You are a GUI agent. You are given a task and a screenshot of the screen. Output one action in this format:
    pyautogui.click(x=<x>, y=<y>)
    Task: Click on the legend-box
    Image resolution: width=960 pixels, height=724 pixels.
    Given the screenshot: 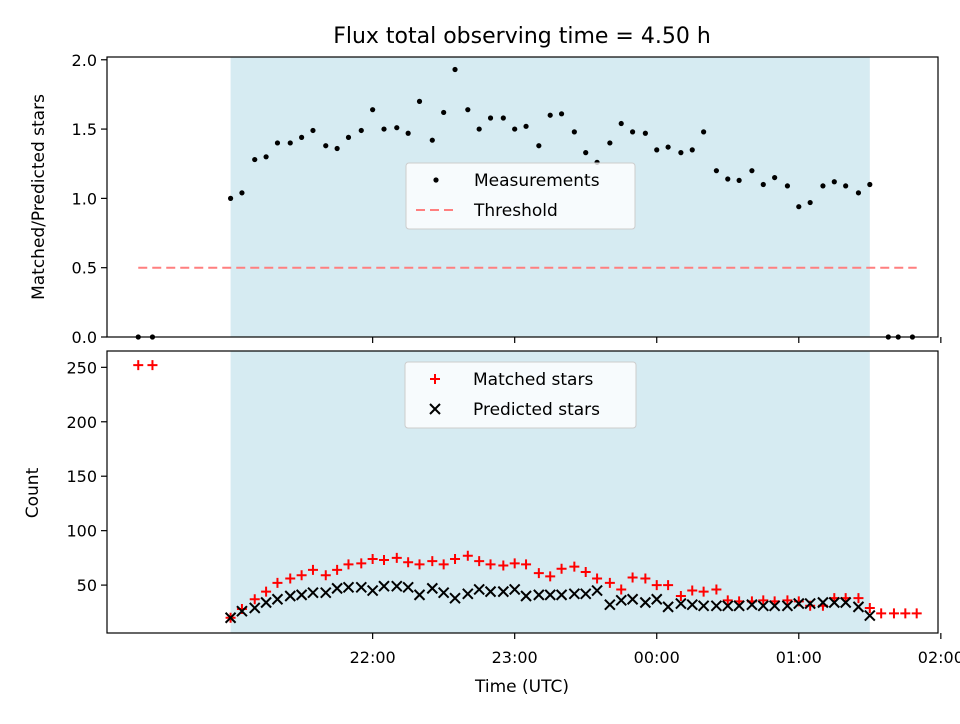 What is the action you would take?
    pyautogui.click(x=520, y=395)
    